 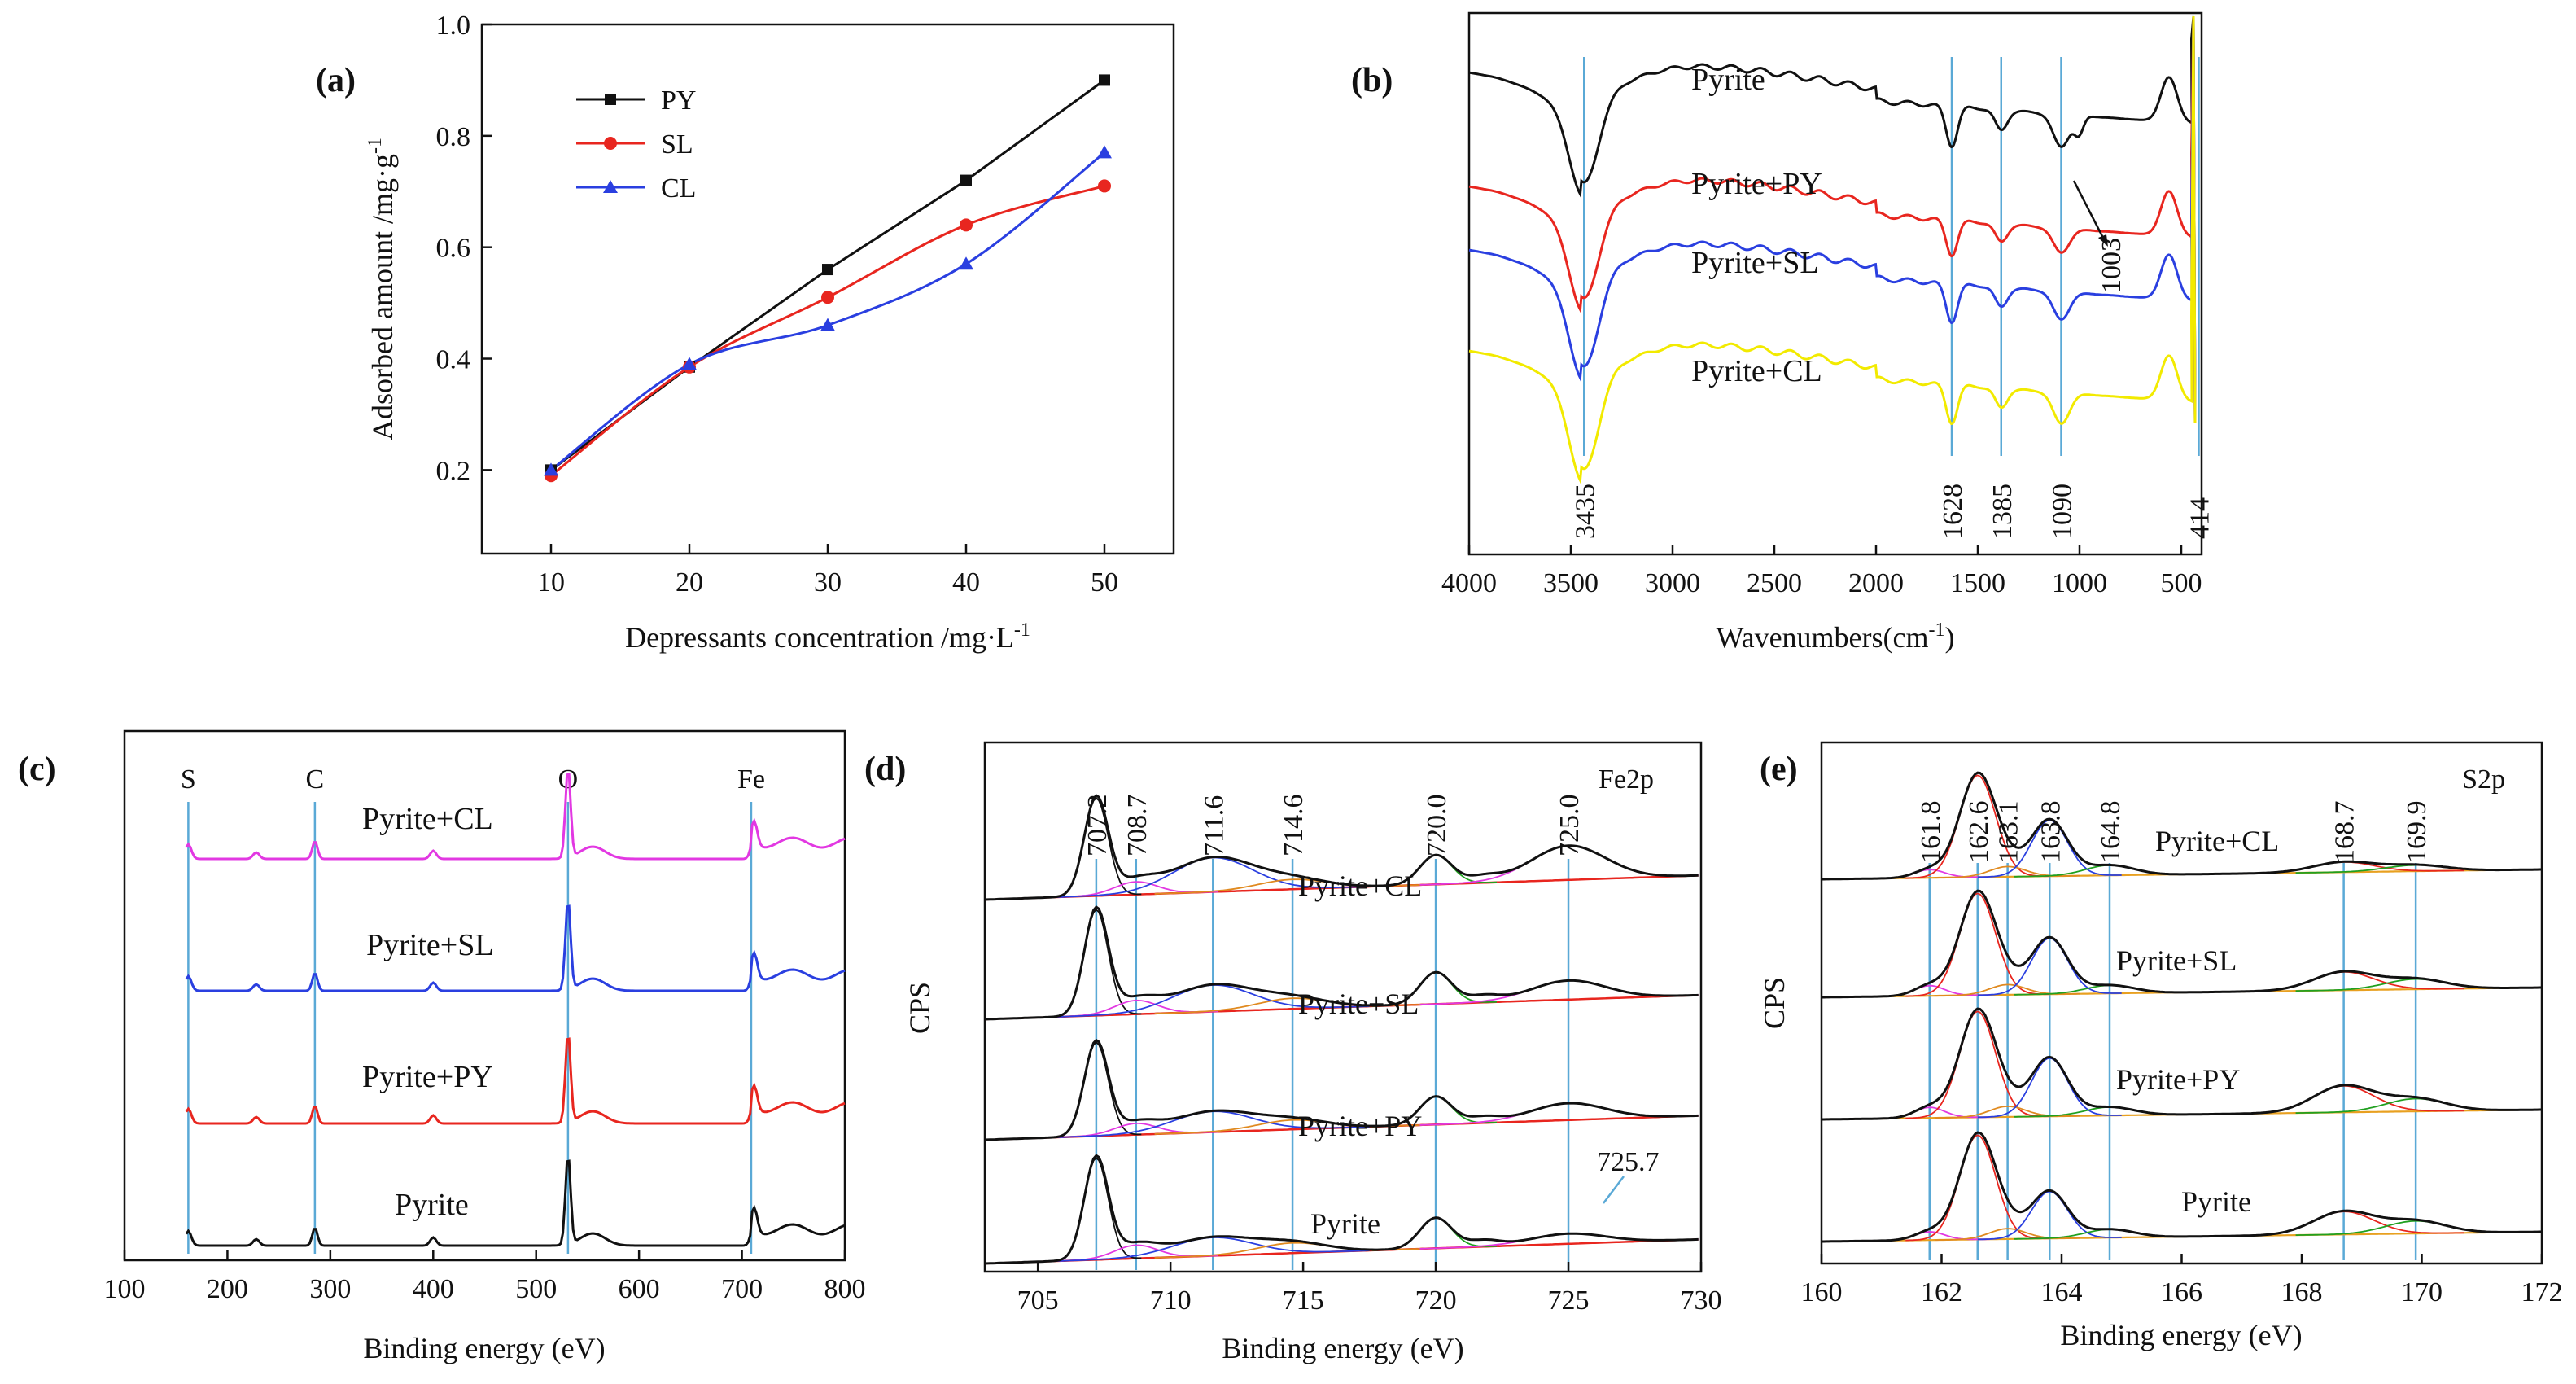 What do you see at coordinates (1672, 583) in the screenshot?
I see `panel-b-x-tick-label: 3000` at bounding box center [1672, 583].